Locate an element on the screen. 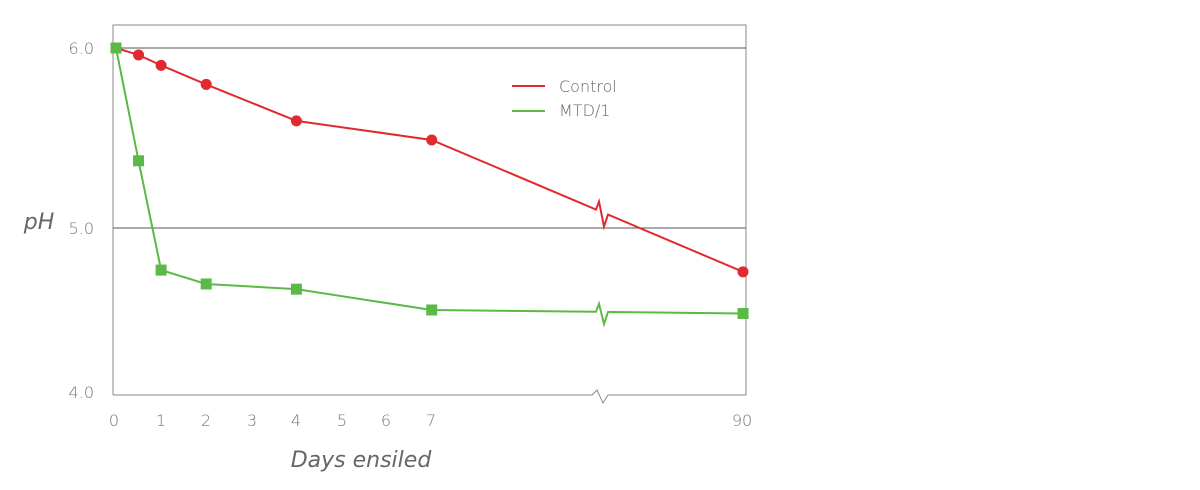  legend: Control MTD/1 is located at coordinates (564, 98).